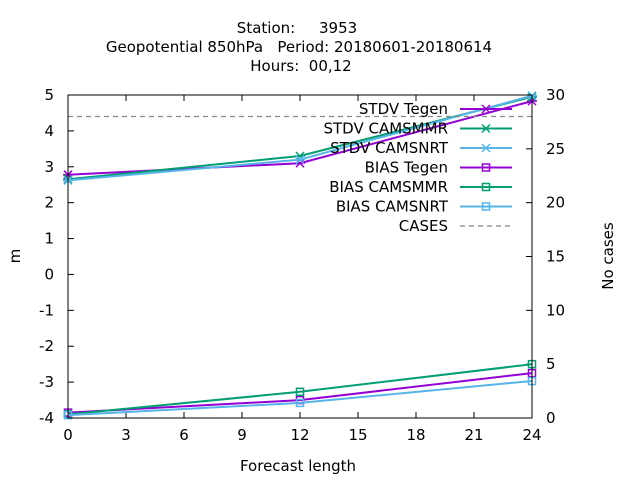 The width and height of the screenshot is (640, 480). I want to click on y2-axis-label: No cases, so click(608, 256).